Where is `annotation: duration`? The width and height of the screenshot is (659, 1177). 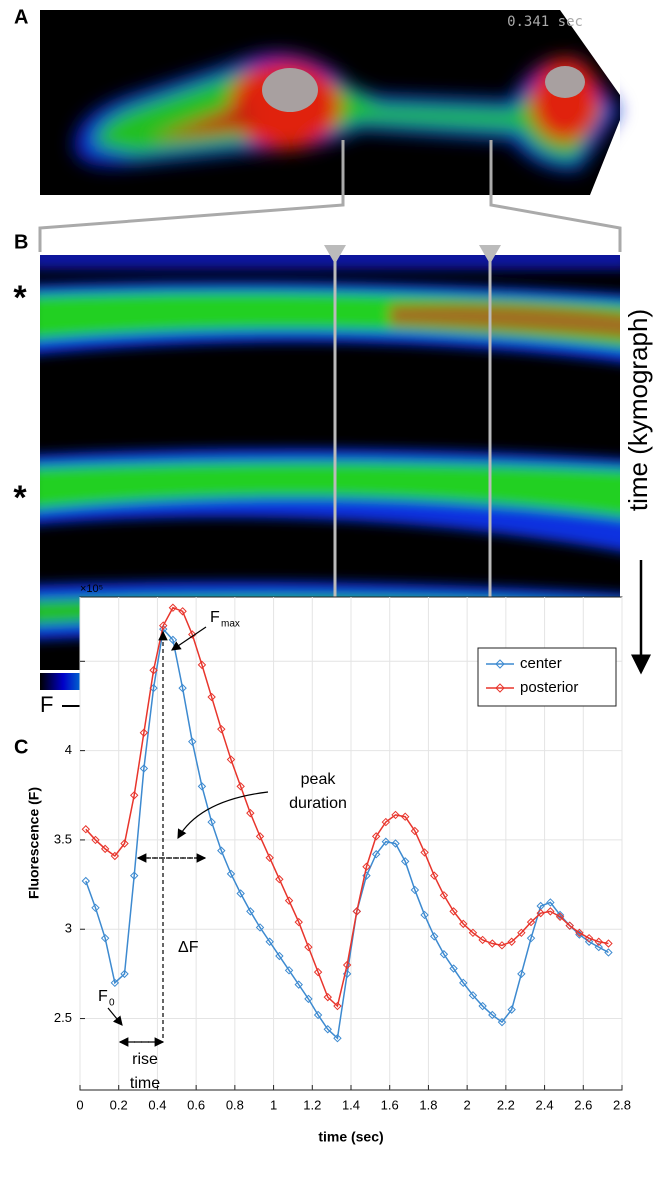
annotation: duration is located at coordinates (318, 803).